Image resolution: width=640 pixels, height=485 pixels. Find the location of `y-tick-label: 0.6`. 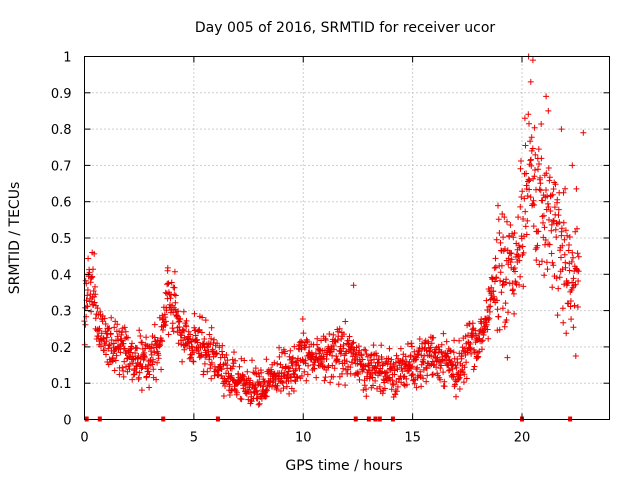

y-tick-label: 0.6 is located at coordinates (61, 203).